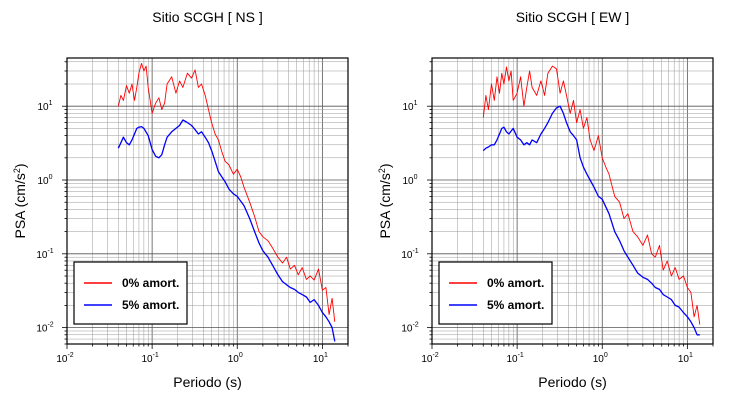 The height and width of the screenshot is (405, 730). Describe the element at coordinates (573, 17) in the screenshot. I see `chart-title: Sitio SCGH [ EW ]` at that location.